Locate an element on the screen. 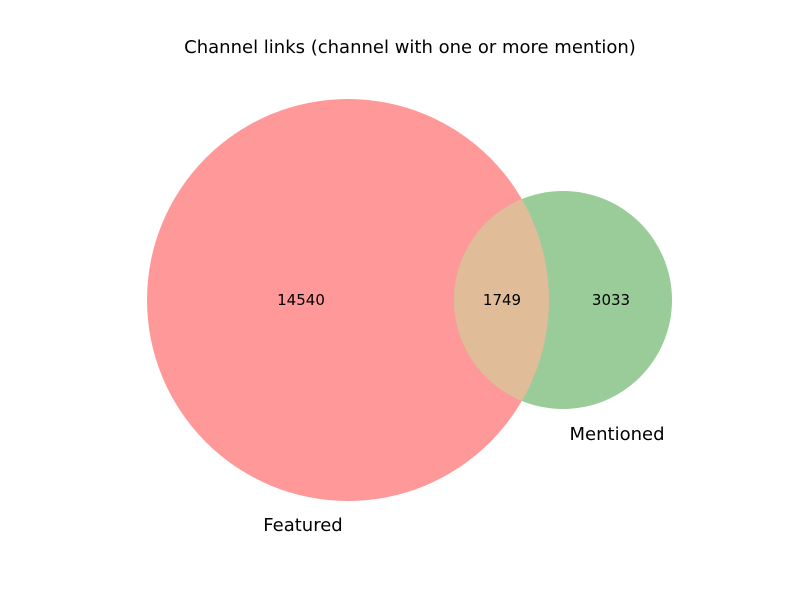  featured-only-count: 14540 is located at coordinates (301, 300).